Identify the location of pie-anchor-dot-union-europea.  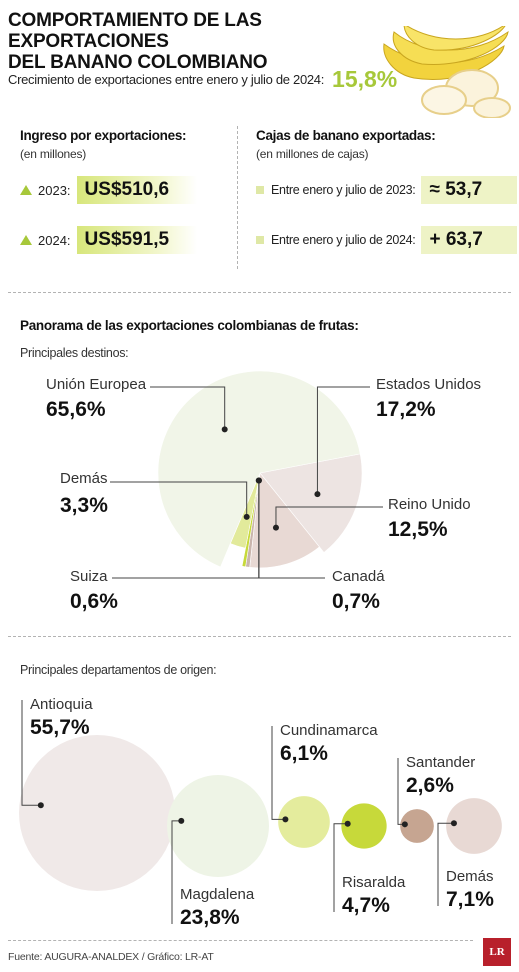
(224, 429).